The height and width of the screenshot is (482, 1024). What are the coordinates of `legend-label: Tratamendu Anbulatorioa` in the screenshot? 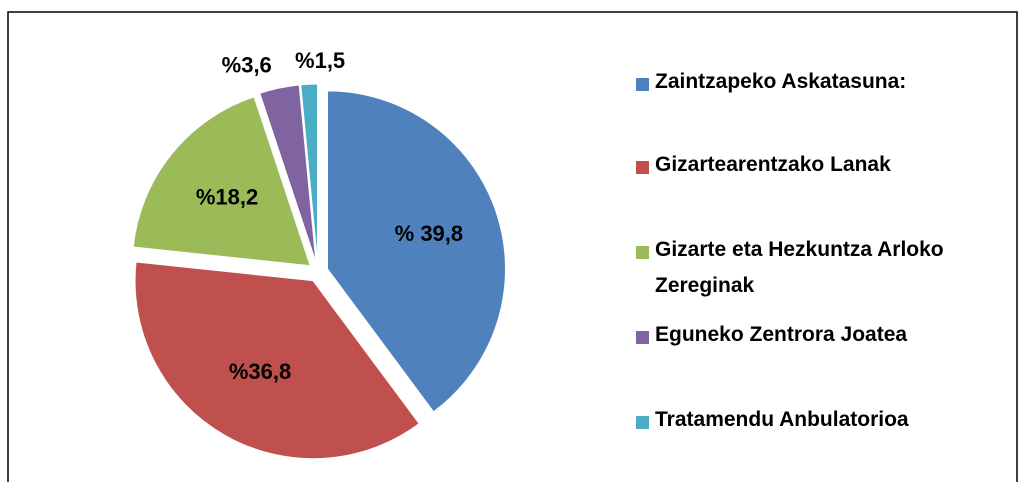 It's located at (782, 419).